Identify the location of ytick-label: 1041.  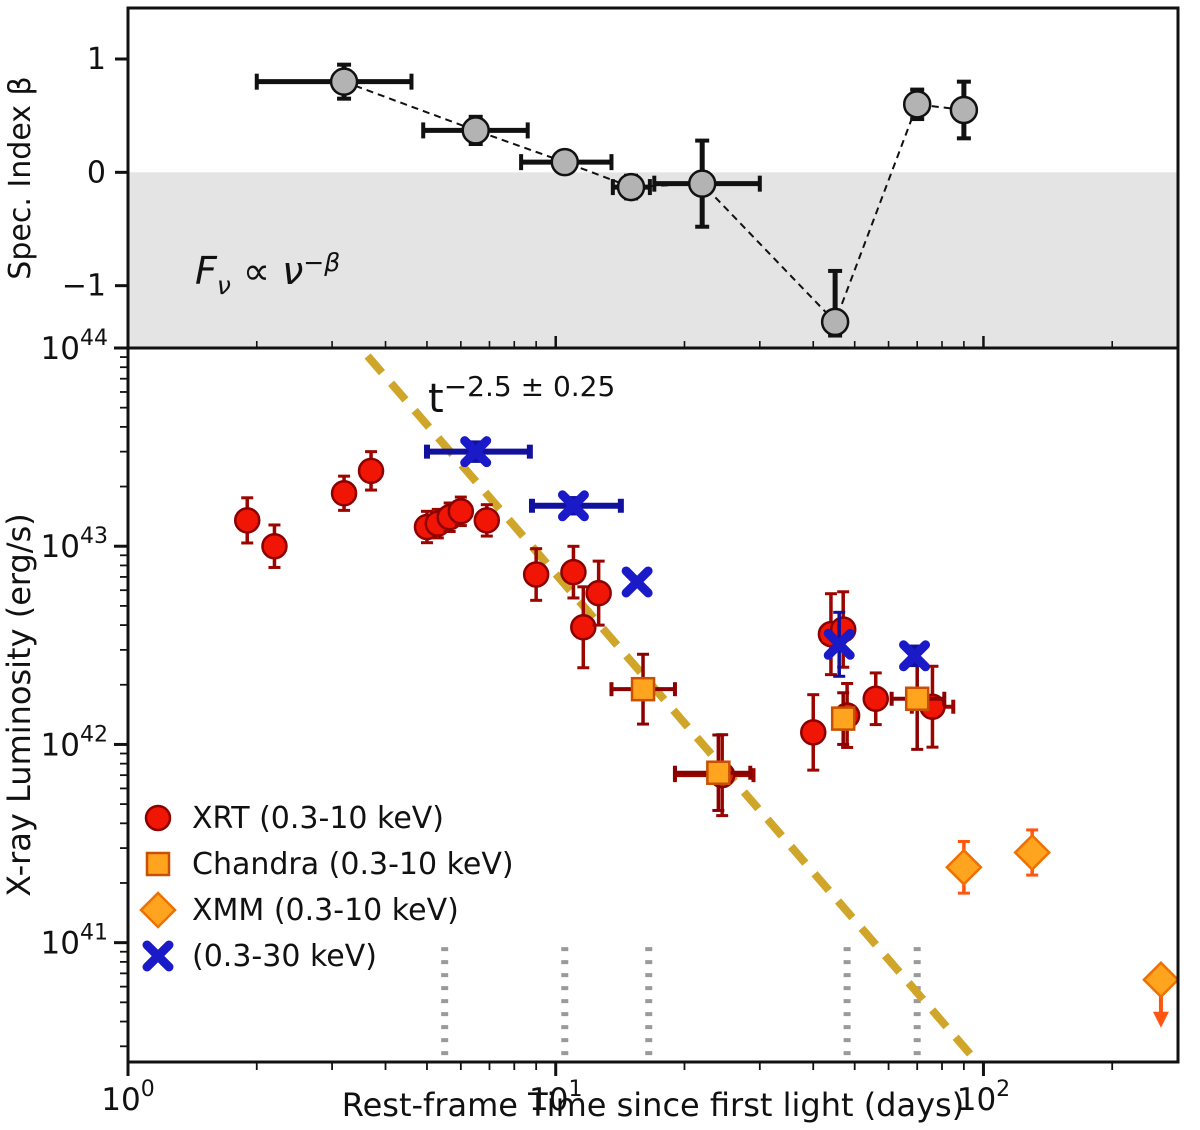
(74, 941).